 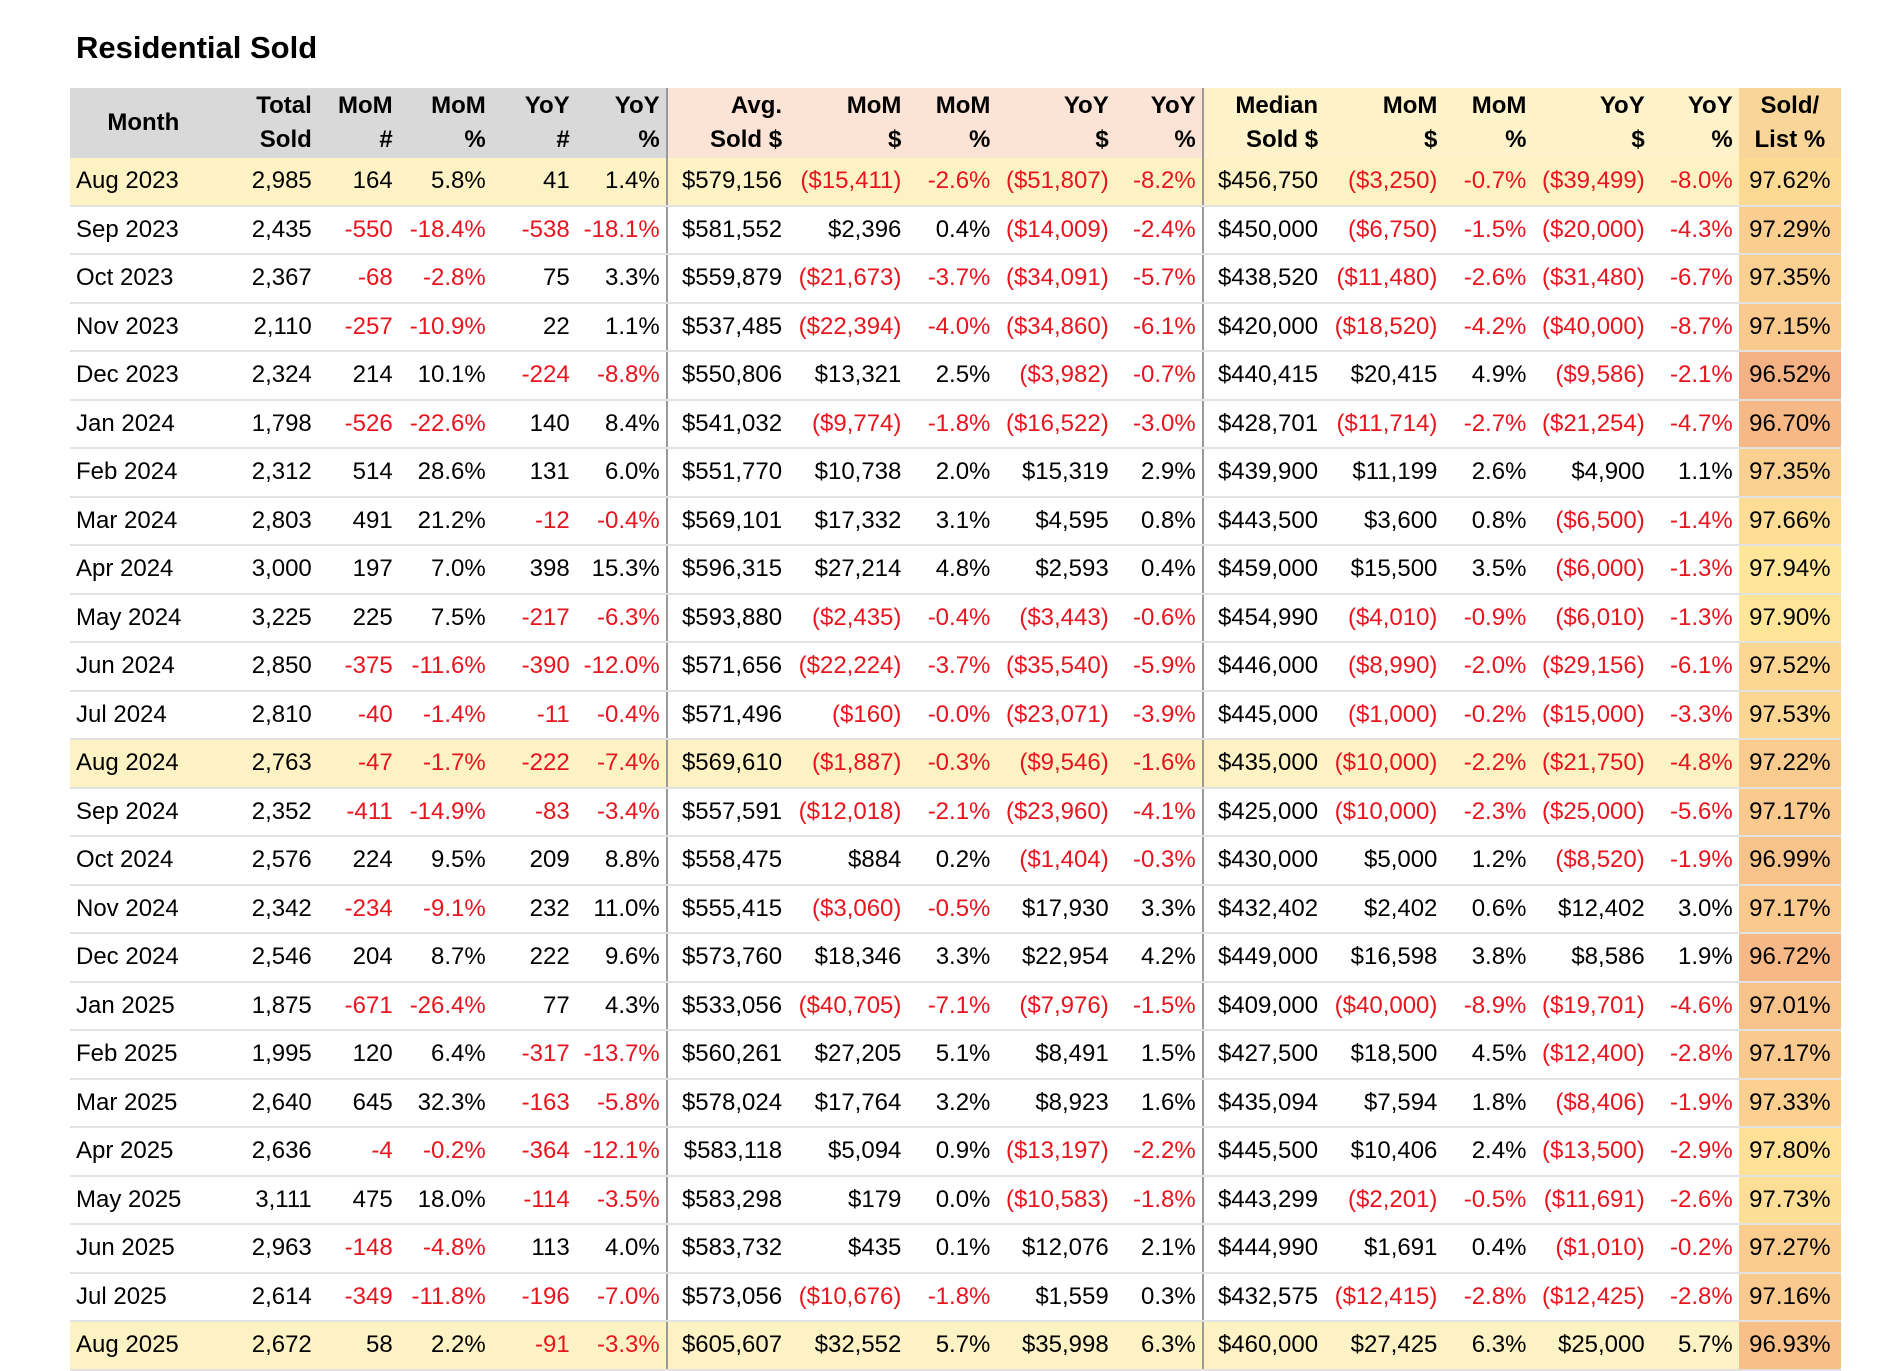 I want to click on cell-avg-yoy-dollar: $12,076, so click(x=1055, y=1249).